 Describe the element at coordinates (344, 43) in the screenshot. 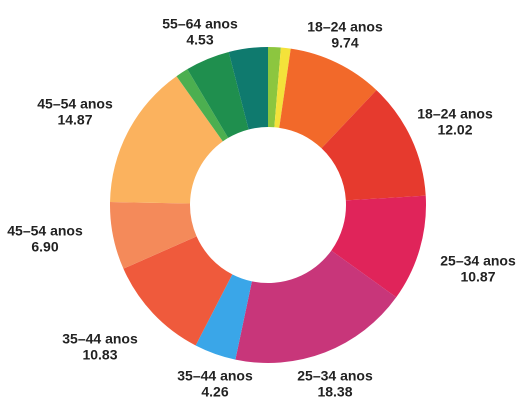

I see `slice-value-label: 9.74` at that location.